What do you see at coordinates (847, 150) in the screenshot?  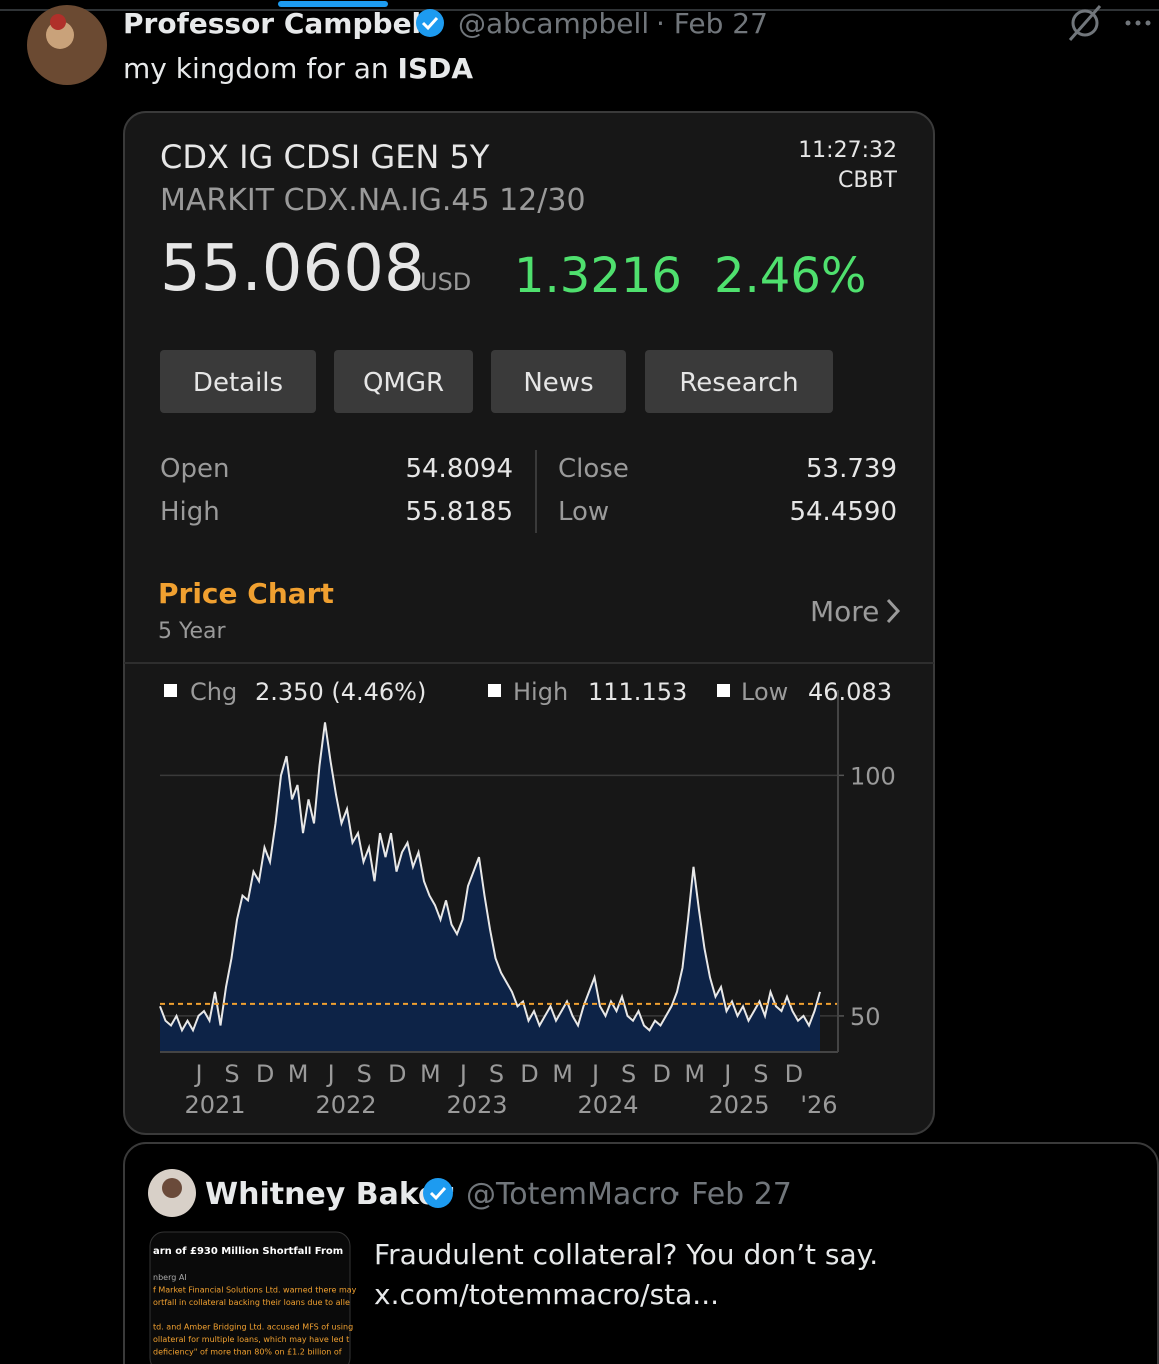 I see `card-time: 11:27:32` at bounding box center [847, 150].